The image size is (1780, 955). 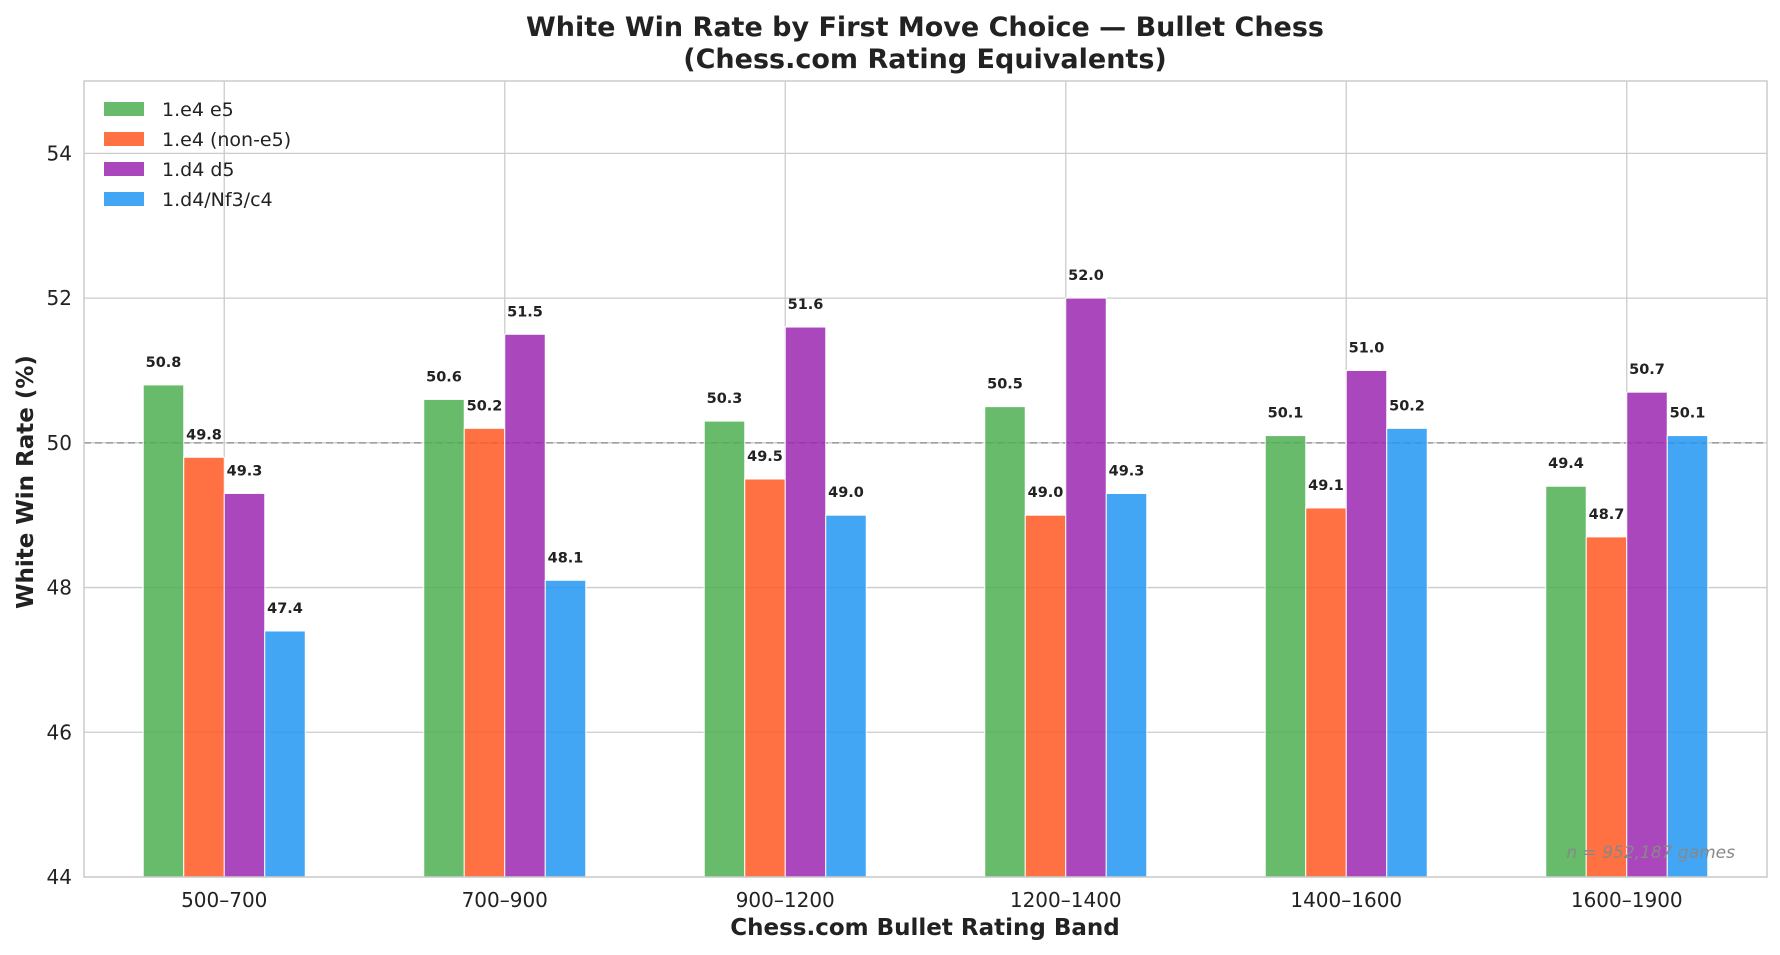 I want to click on legend-label: 1.e4 (non-e5), so click(x=226, y=140).